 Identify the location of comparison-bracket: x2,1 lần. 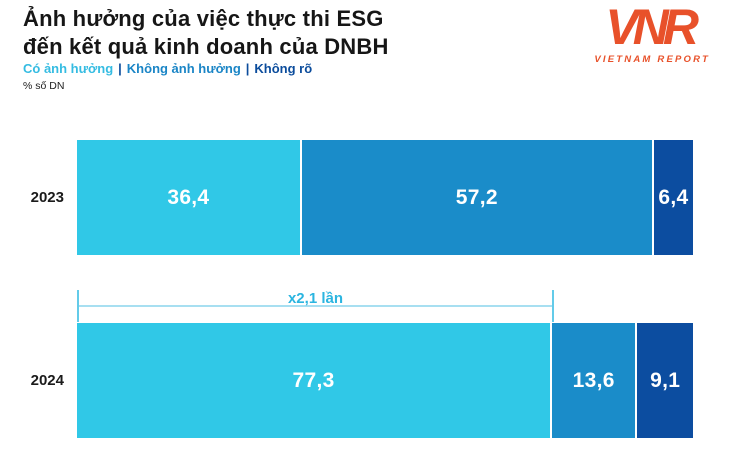
(315, 306).